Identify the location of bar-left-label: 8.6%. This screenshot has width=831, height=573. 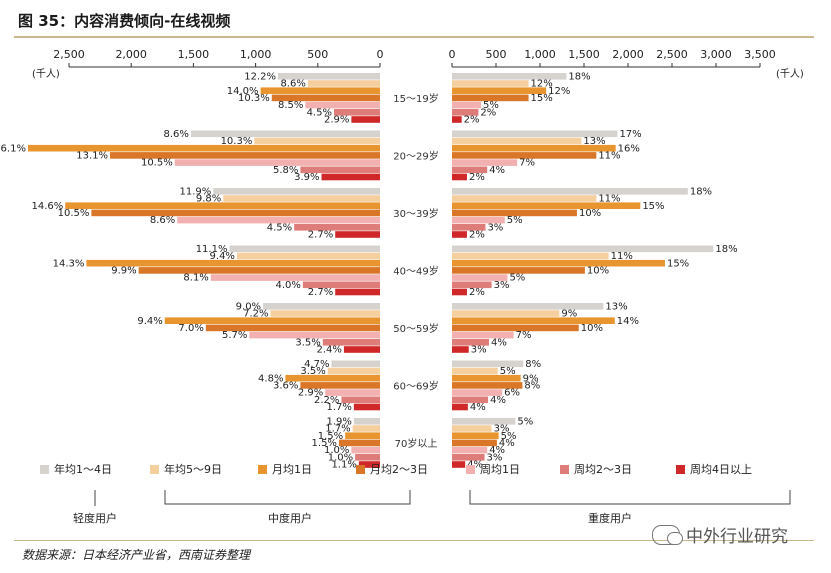
(162, 220).